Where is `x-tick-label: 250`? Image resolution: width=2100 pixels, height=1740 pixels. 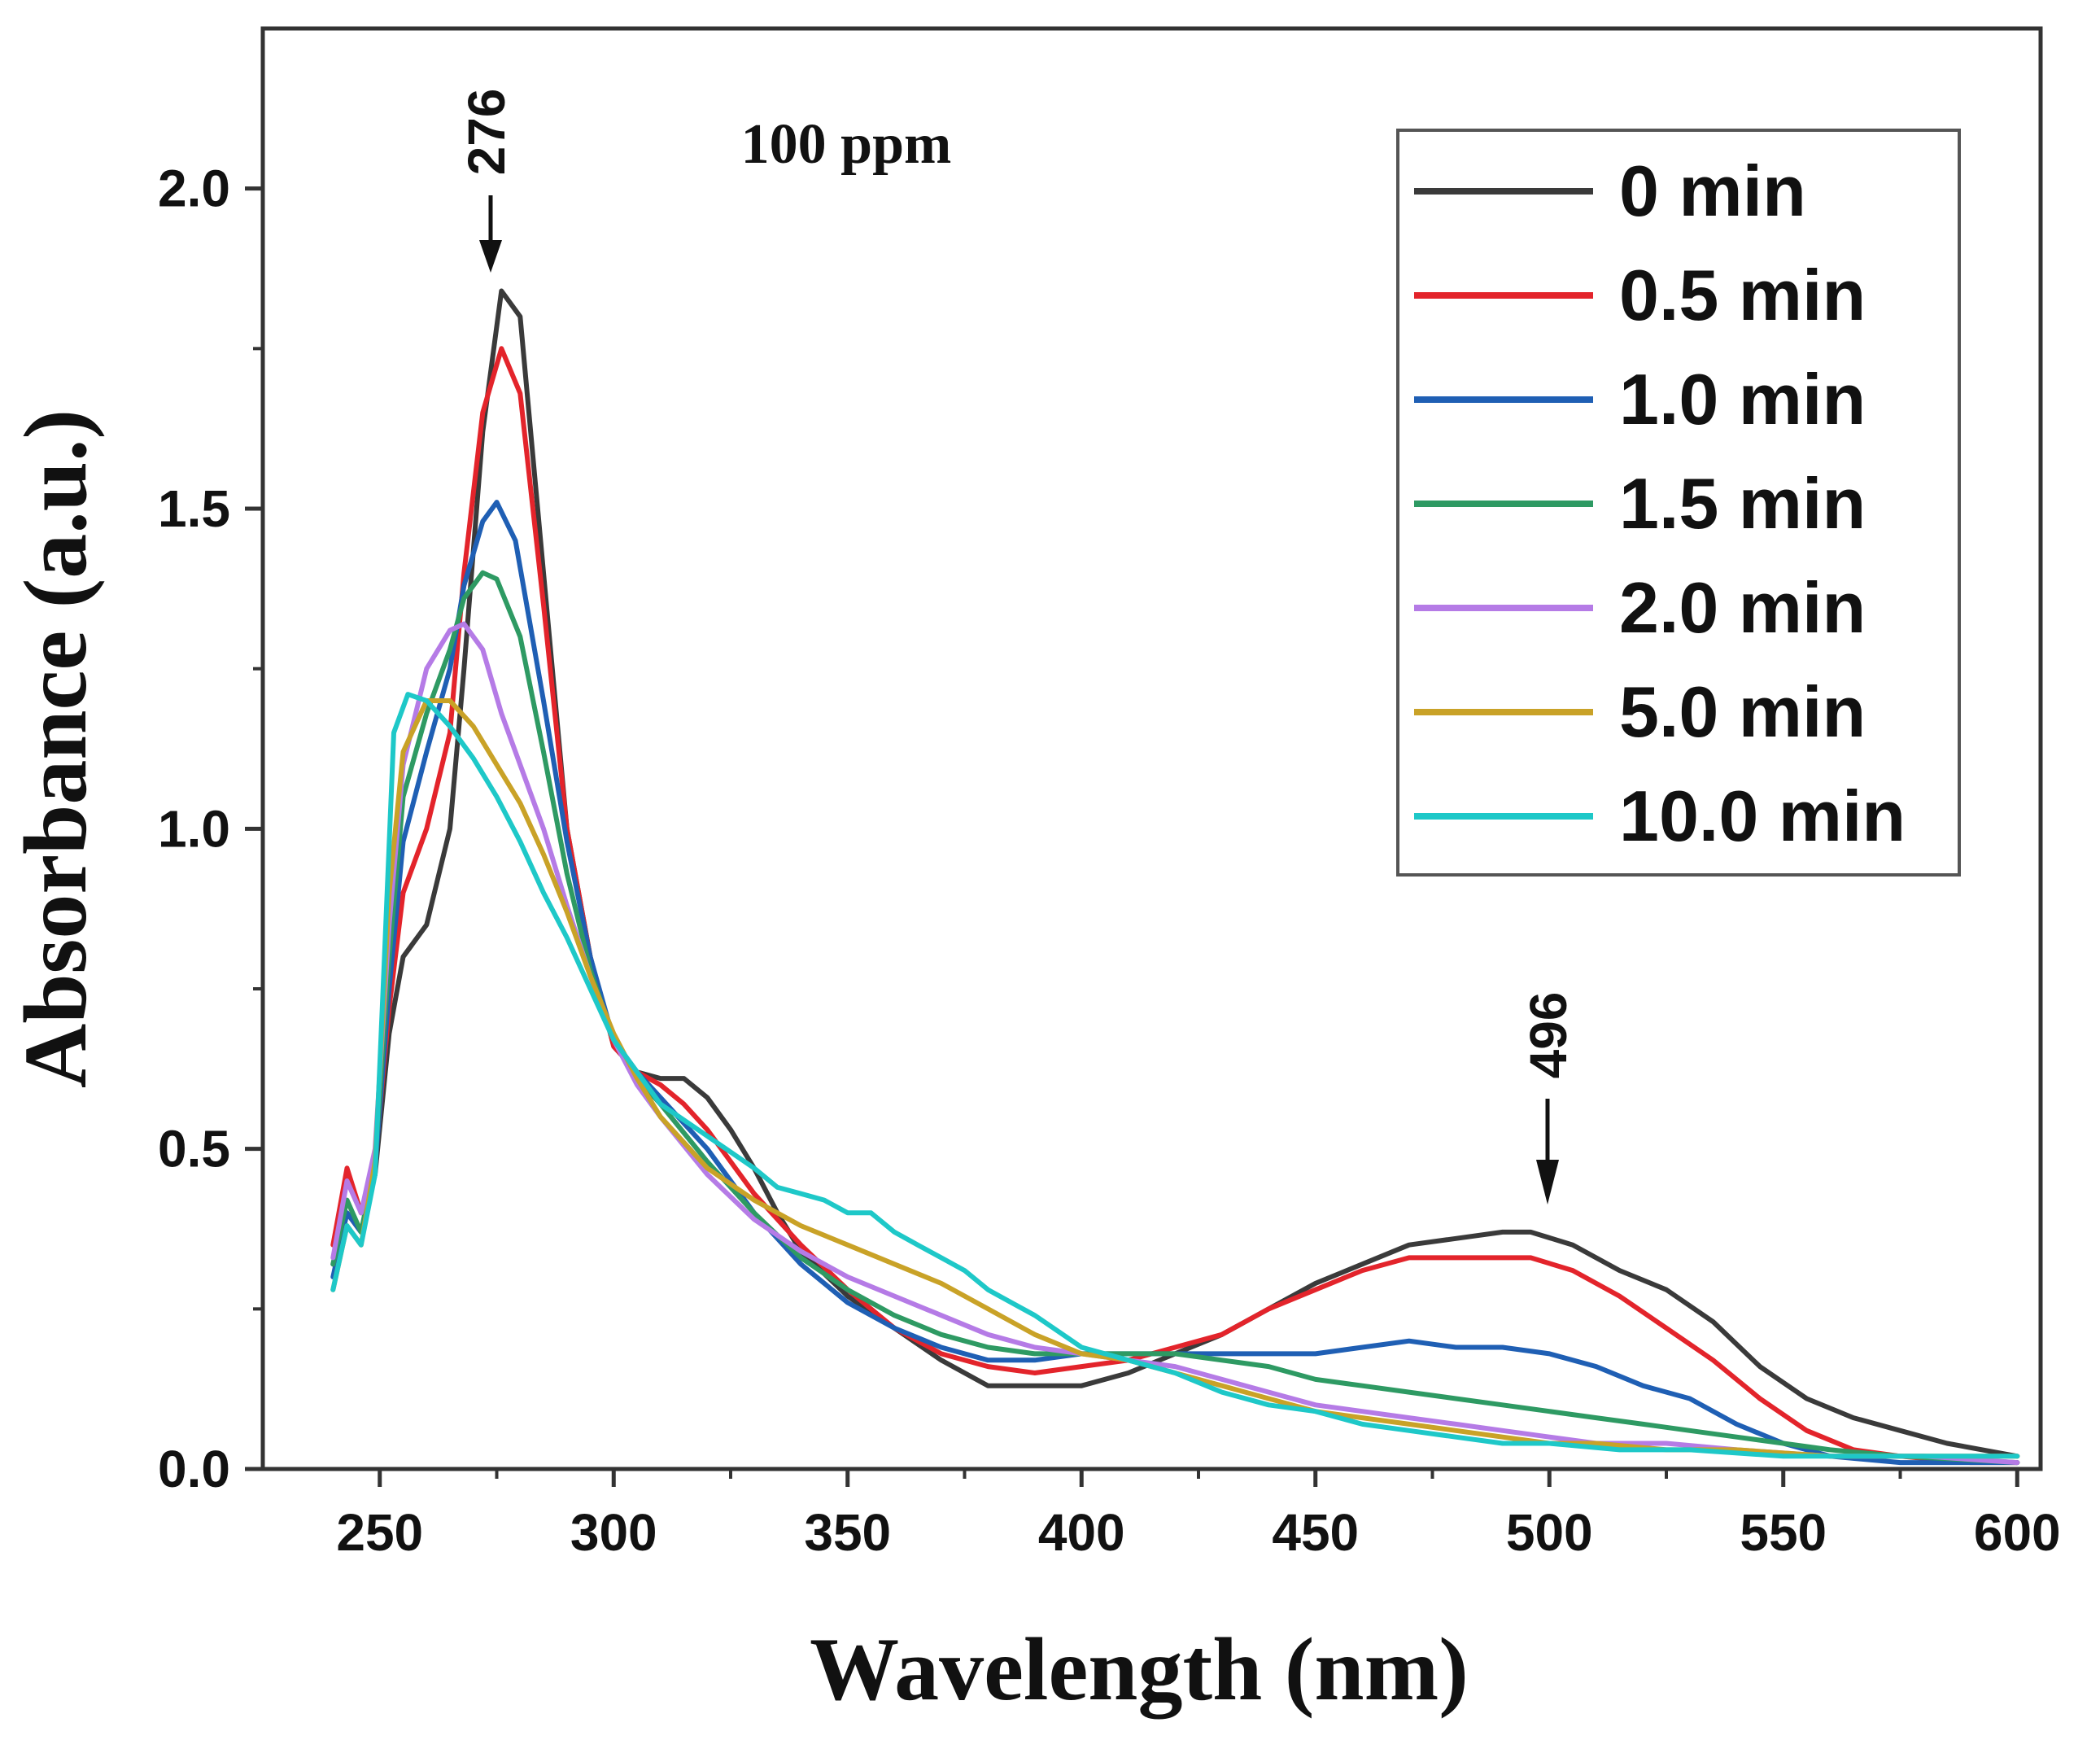
x-tick-label: 250 is located at coordinates (379, 1532).